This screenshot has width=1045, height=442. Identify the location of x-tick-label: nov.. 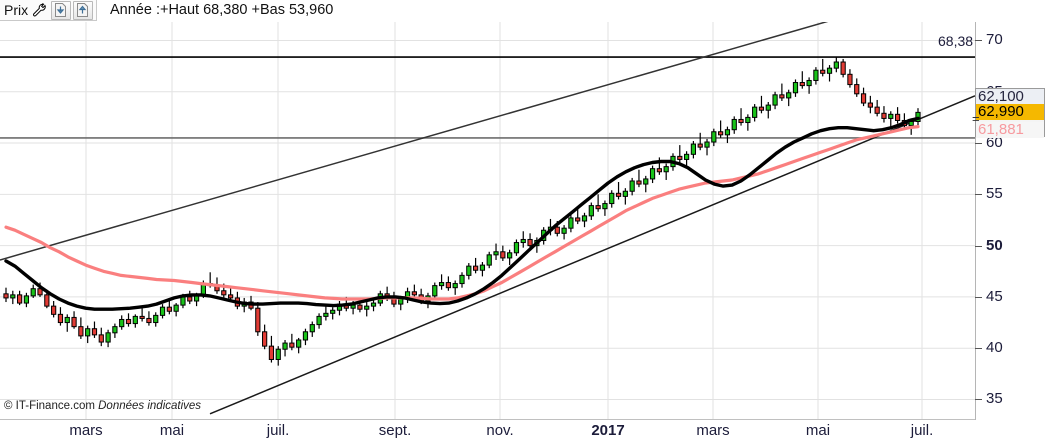
(500, 430).